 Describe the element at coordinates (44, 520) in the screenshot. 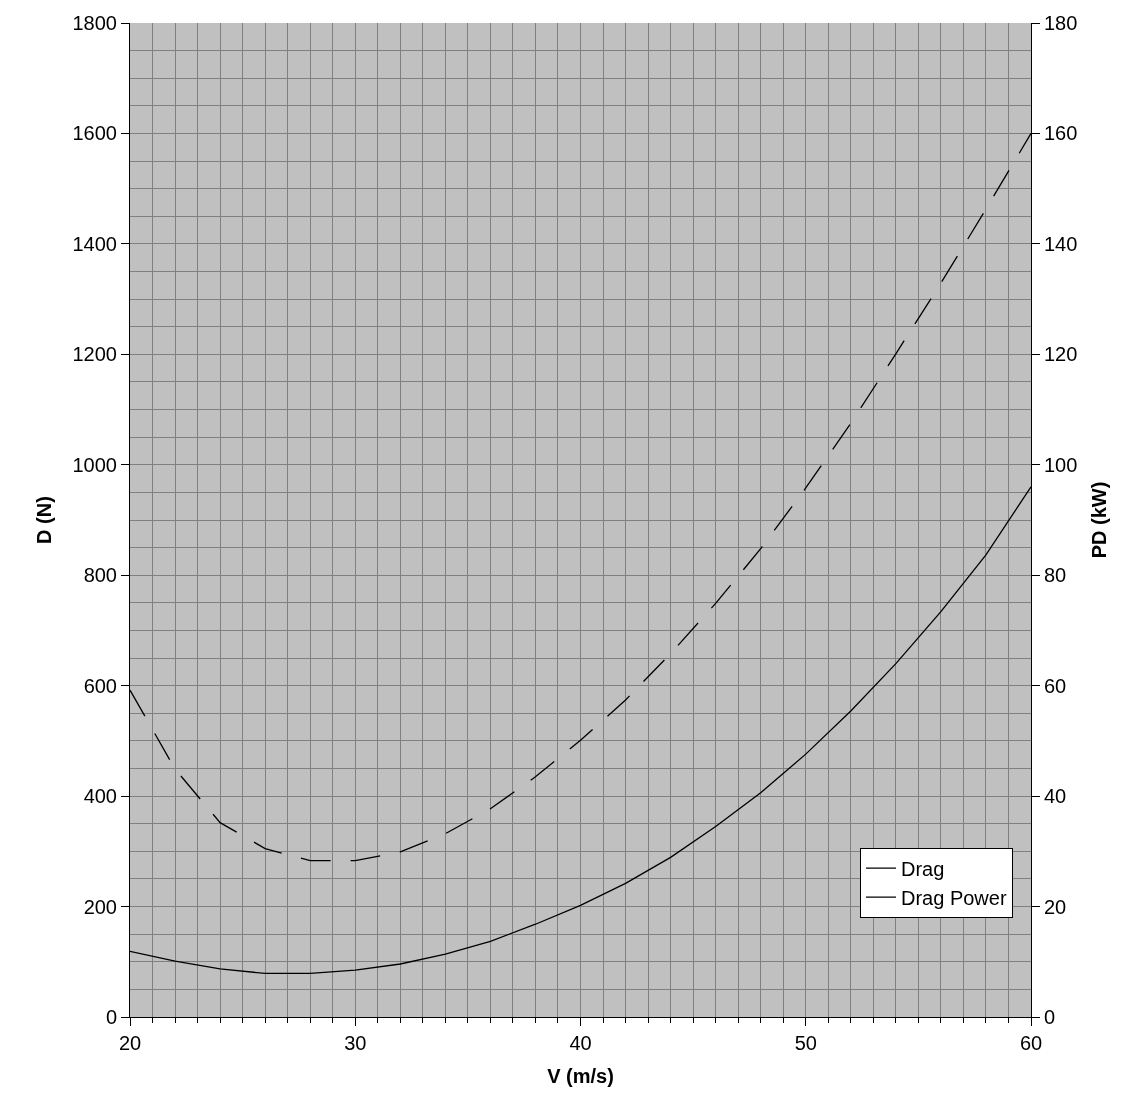

I see `y-axis-title: D (N)` at that location.